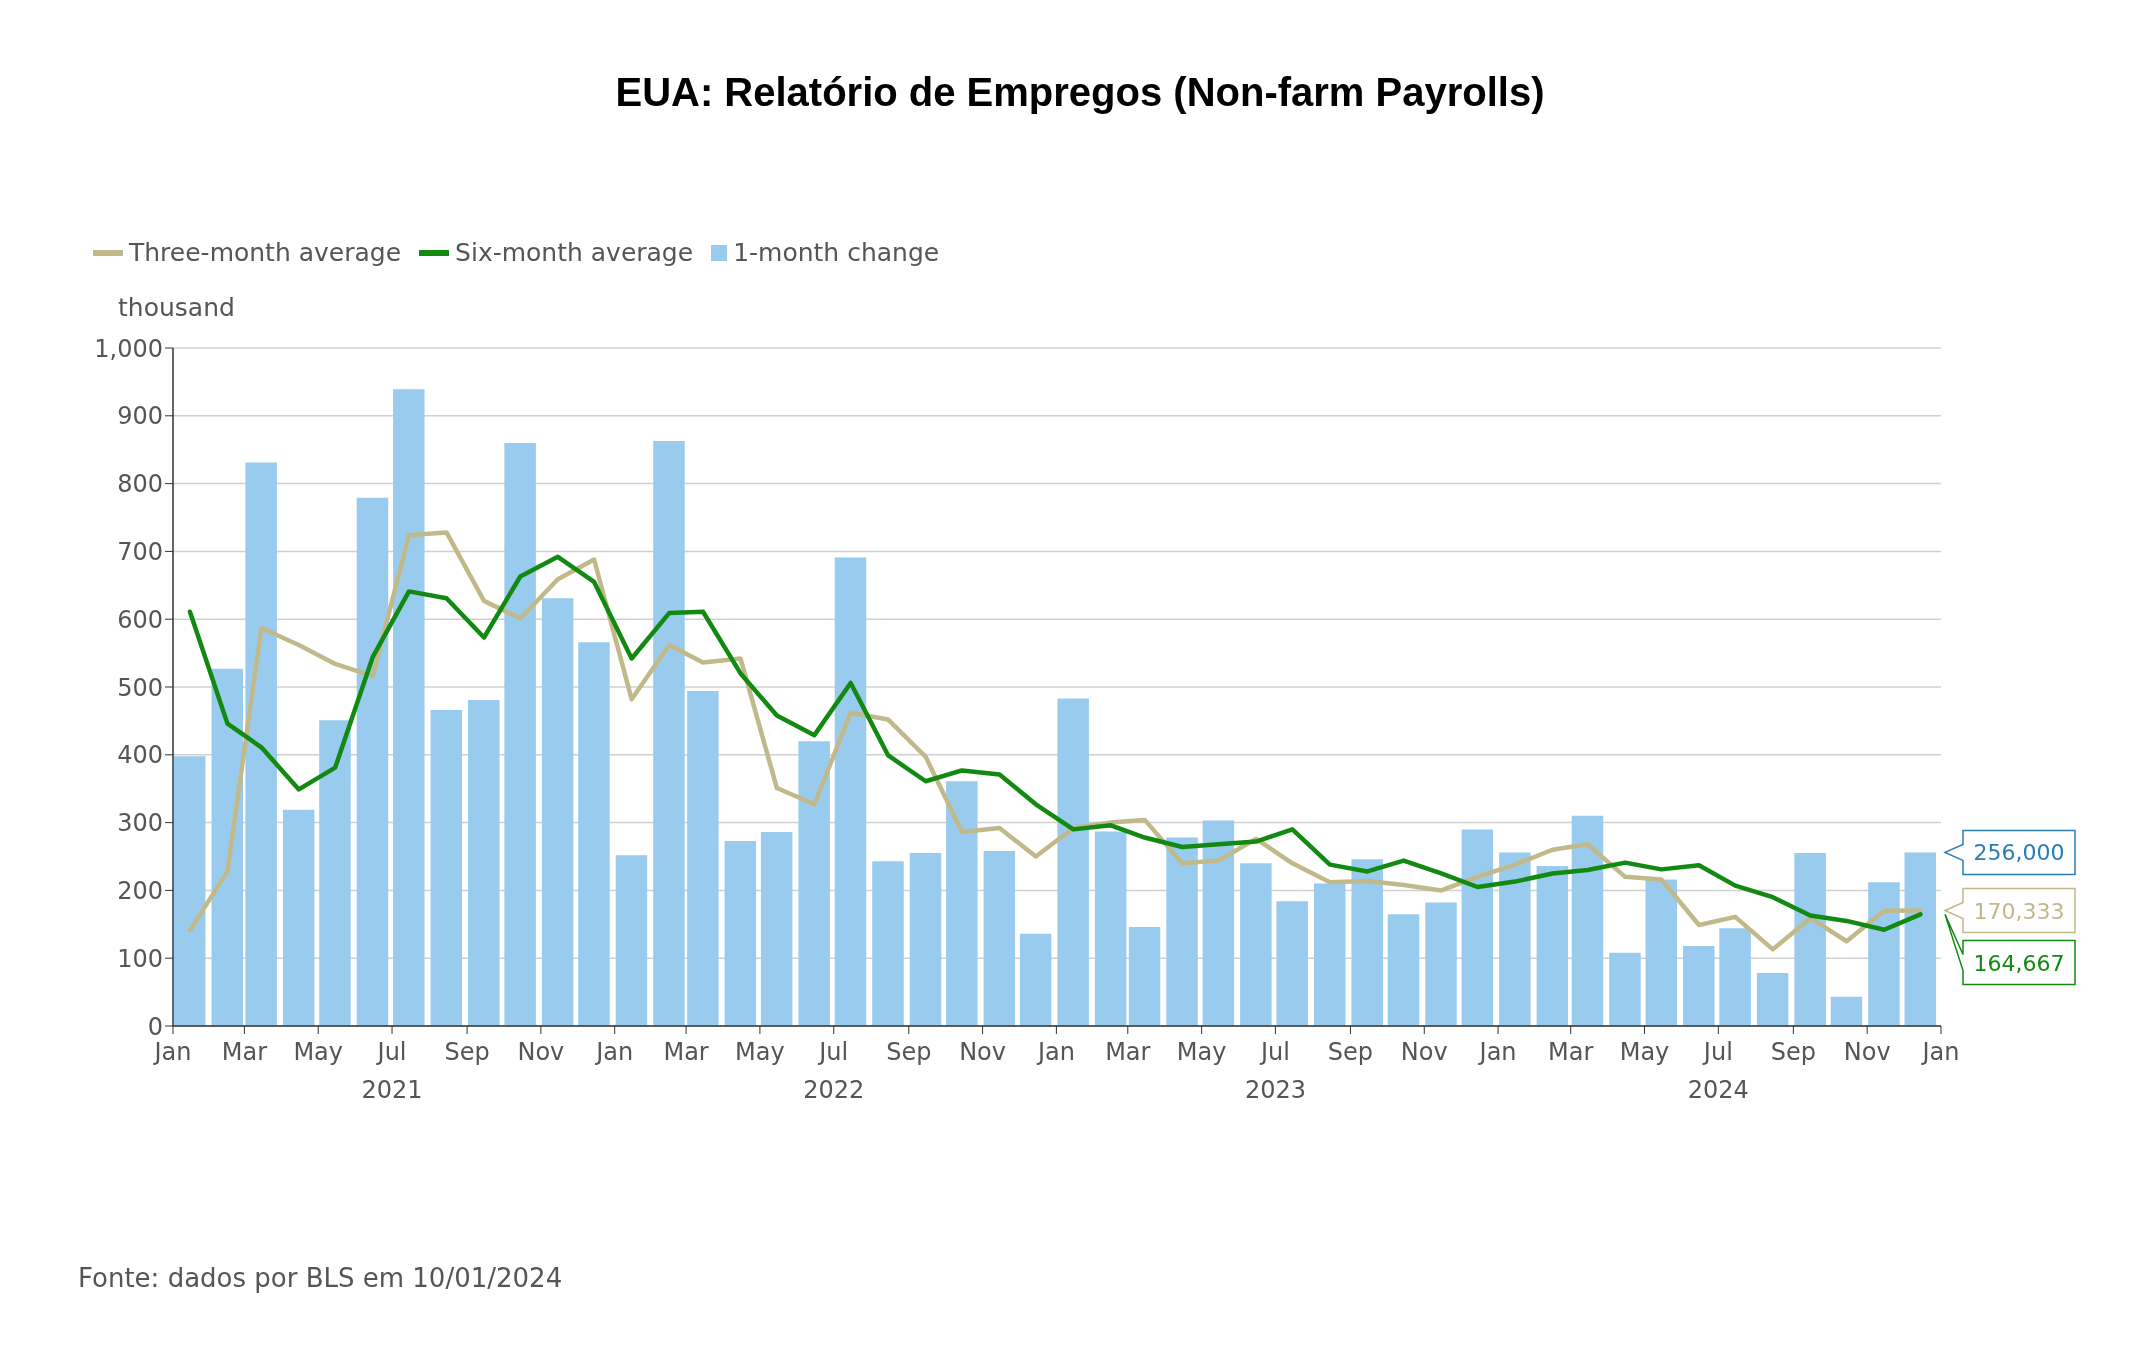 The width and height of the screenshot is (2144, 1350). Describe the element at coordinates (392, 1071) in the screenshot. I see `x-tick-label: Jul 2021` at that location.